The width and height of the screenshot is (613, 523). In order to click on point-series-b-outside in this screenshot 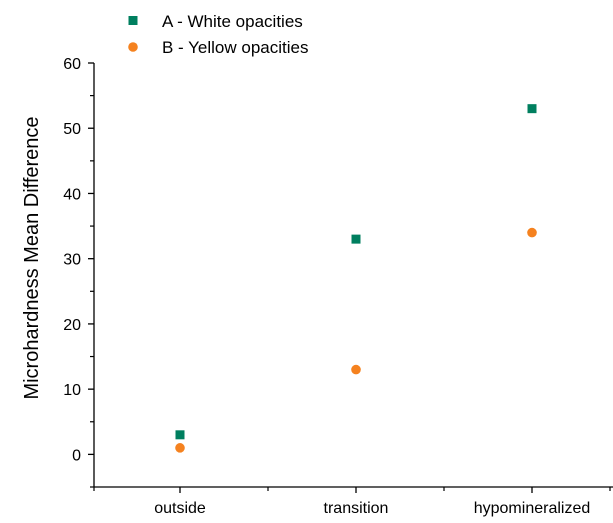, I will do `click(180, 448)`.